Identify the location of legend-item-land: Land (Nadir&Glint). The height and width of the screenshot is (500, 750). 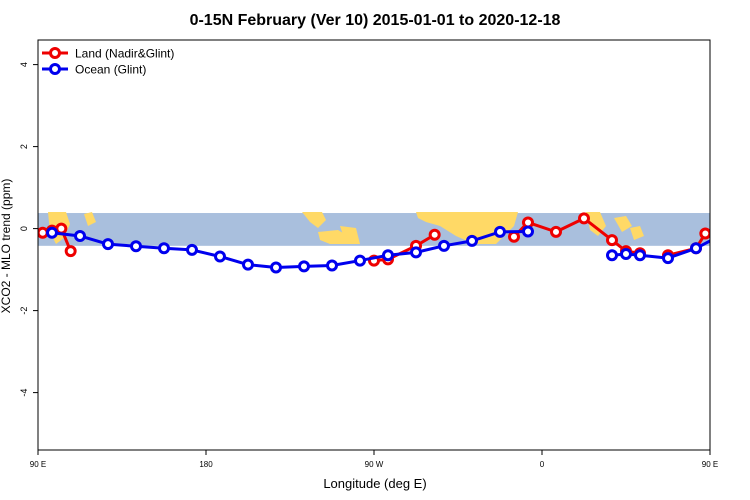
(108, 54).